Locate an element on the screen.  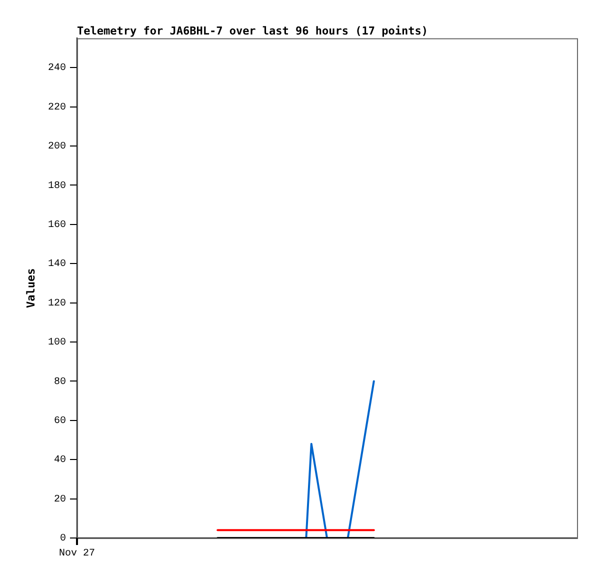
y-tick-label: 100 is located at coordinates (57, 343).